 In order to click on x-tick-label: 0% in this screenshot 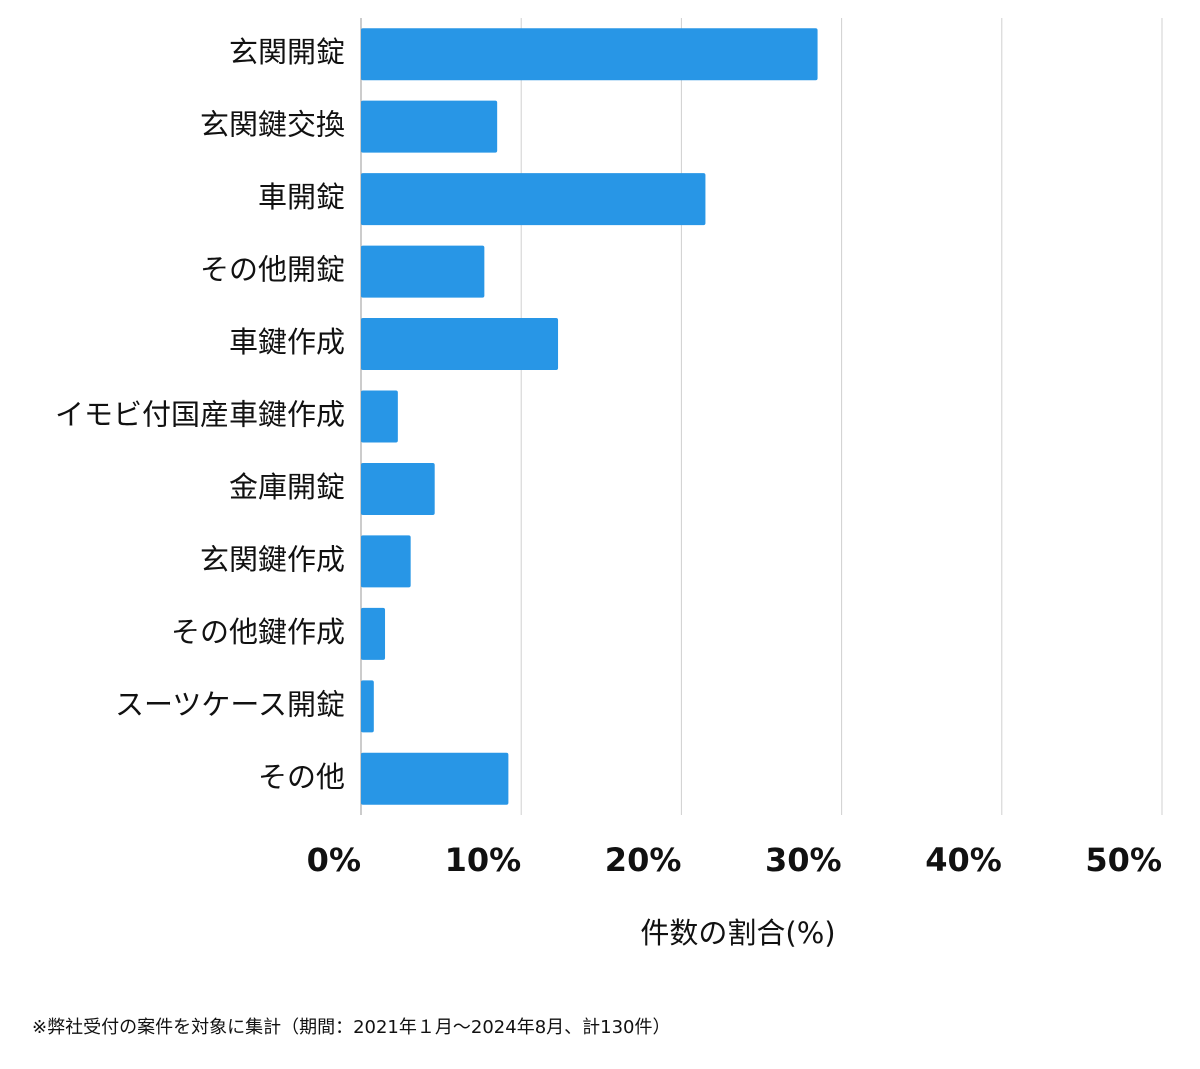, I will do `click(334, 860)`.